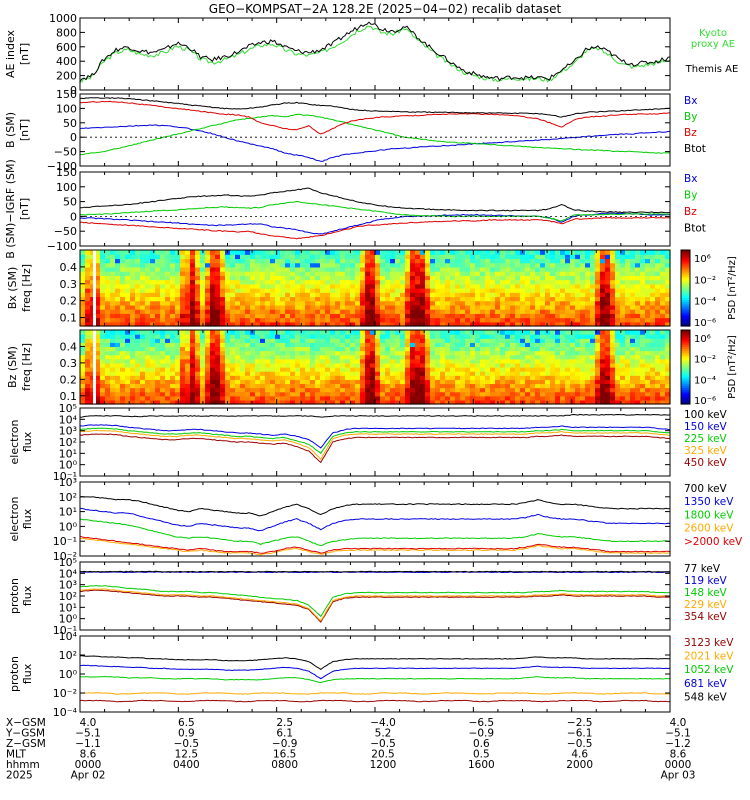 This screenshot has height=800, width=750. Describe the element at coordinates (69, 346) in the screenshot. I see `y-tick-label: 0.4` at that location.